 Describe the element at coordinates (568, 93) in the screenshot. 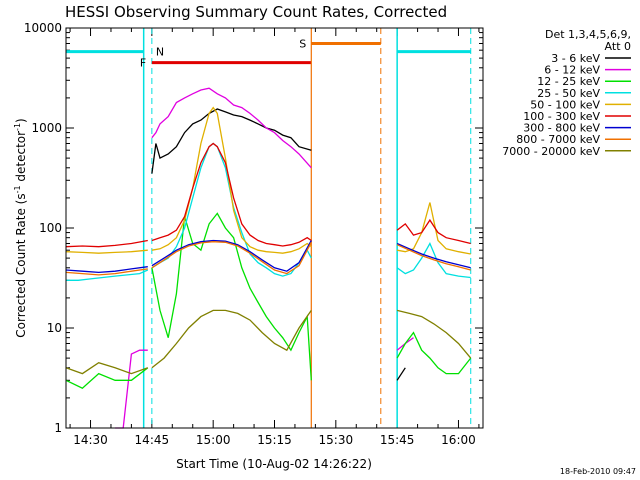

I see `legend-label-25-50-kev: 25 - 50 keV` at that location.